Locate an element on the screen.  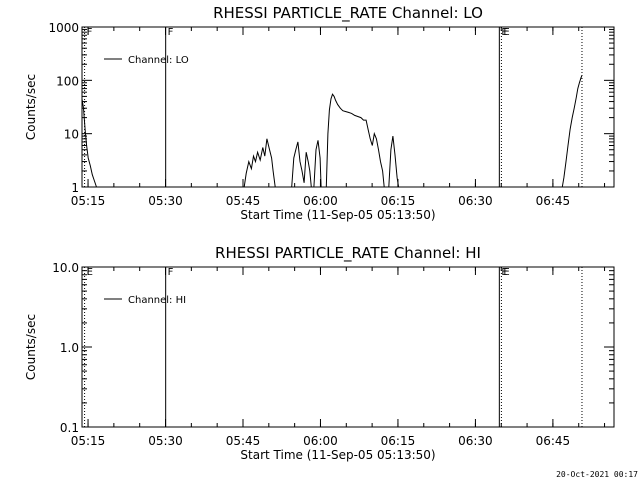
y-tick-label: 1000 is located at coordinates (63, 28).